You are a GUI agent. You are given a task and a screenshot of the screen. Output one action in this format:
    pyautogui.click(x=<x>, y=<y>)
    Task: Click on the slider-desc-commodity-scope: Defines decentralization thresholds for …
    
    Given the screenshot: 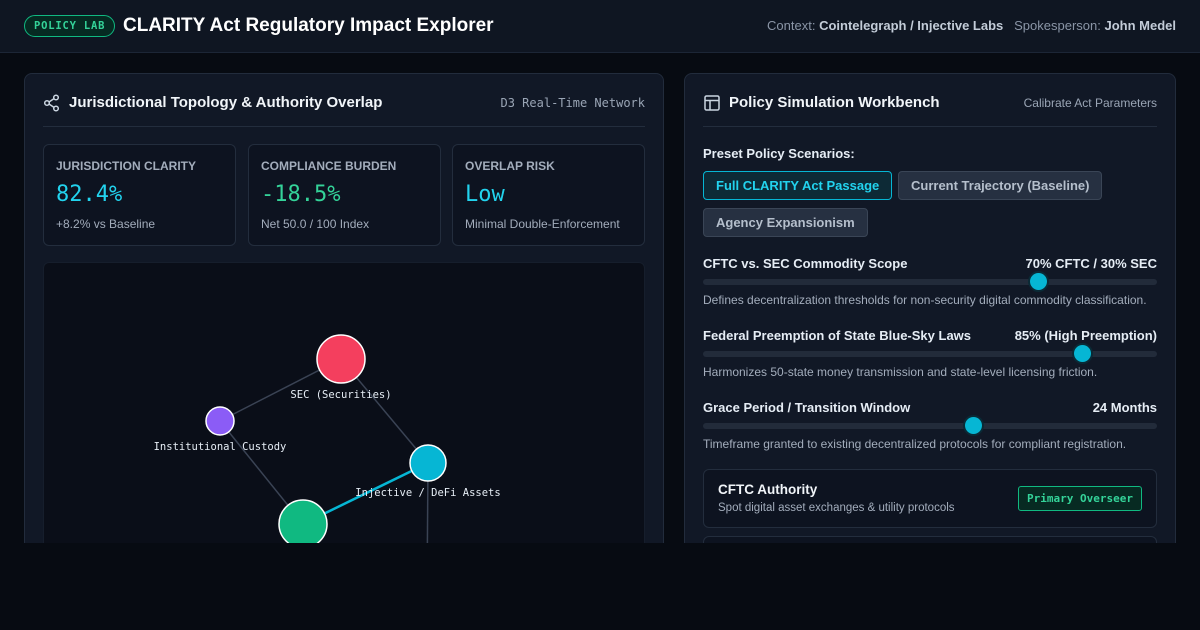 What is the action you would take?
    pyautogui.click(x=925, y=300)
    